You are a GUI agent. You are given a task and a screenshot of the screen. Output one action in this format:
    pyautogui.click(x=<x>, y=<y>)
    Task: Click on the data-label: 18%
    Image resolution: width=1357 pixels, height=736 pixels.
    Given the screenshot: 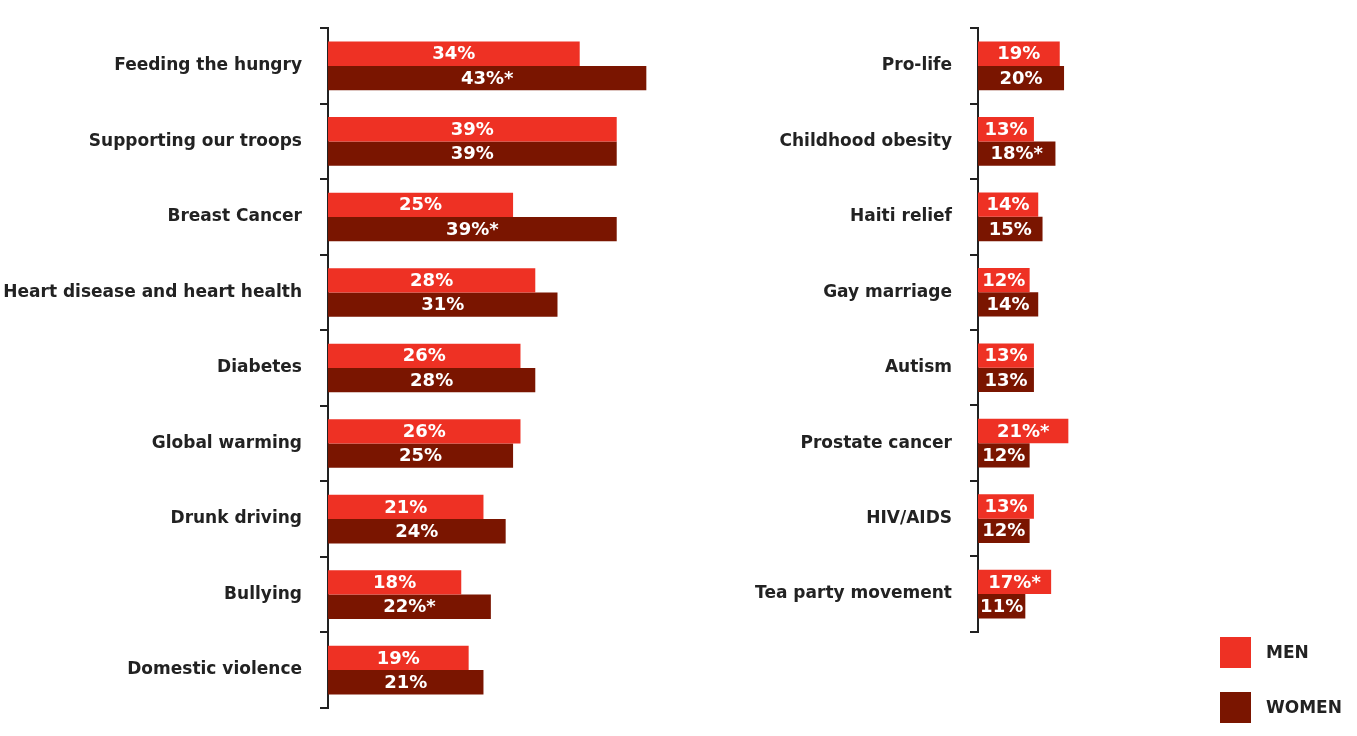 What is the action you would take?
    pyautogui.click(x=395, y=582)
    